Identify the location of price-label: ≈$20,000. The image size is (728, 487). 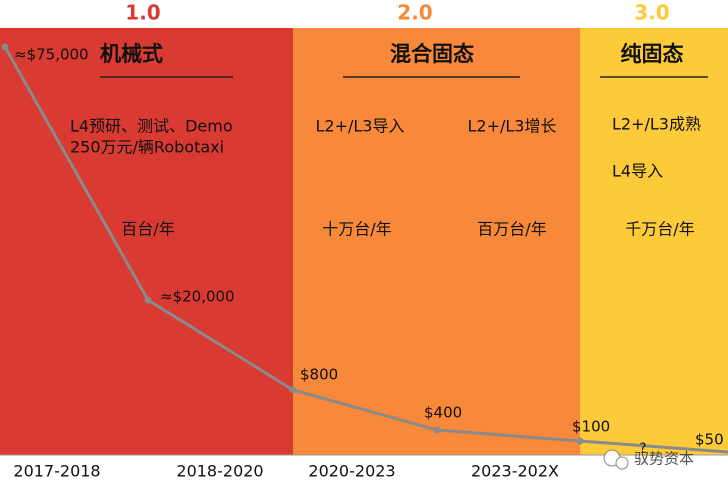
(197, 297).